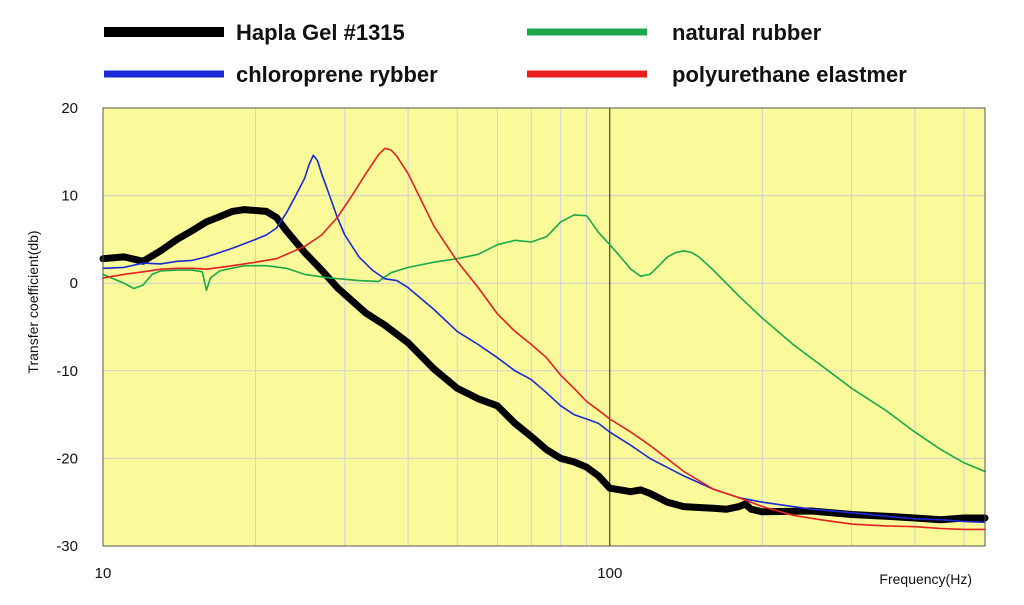 This screenshot has height=605, width=1024. What do you see at coordinates (67, 458) in the screenshot?
I see `y-tick-label: -20` at bounding box center [67, 458].